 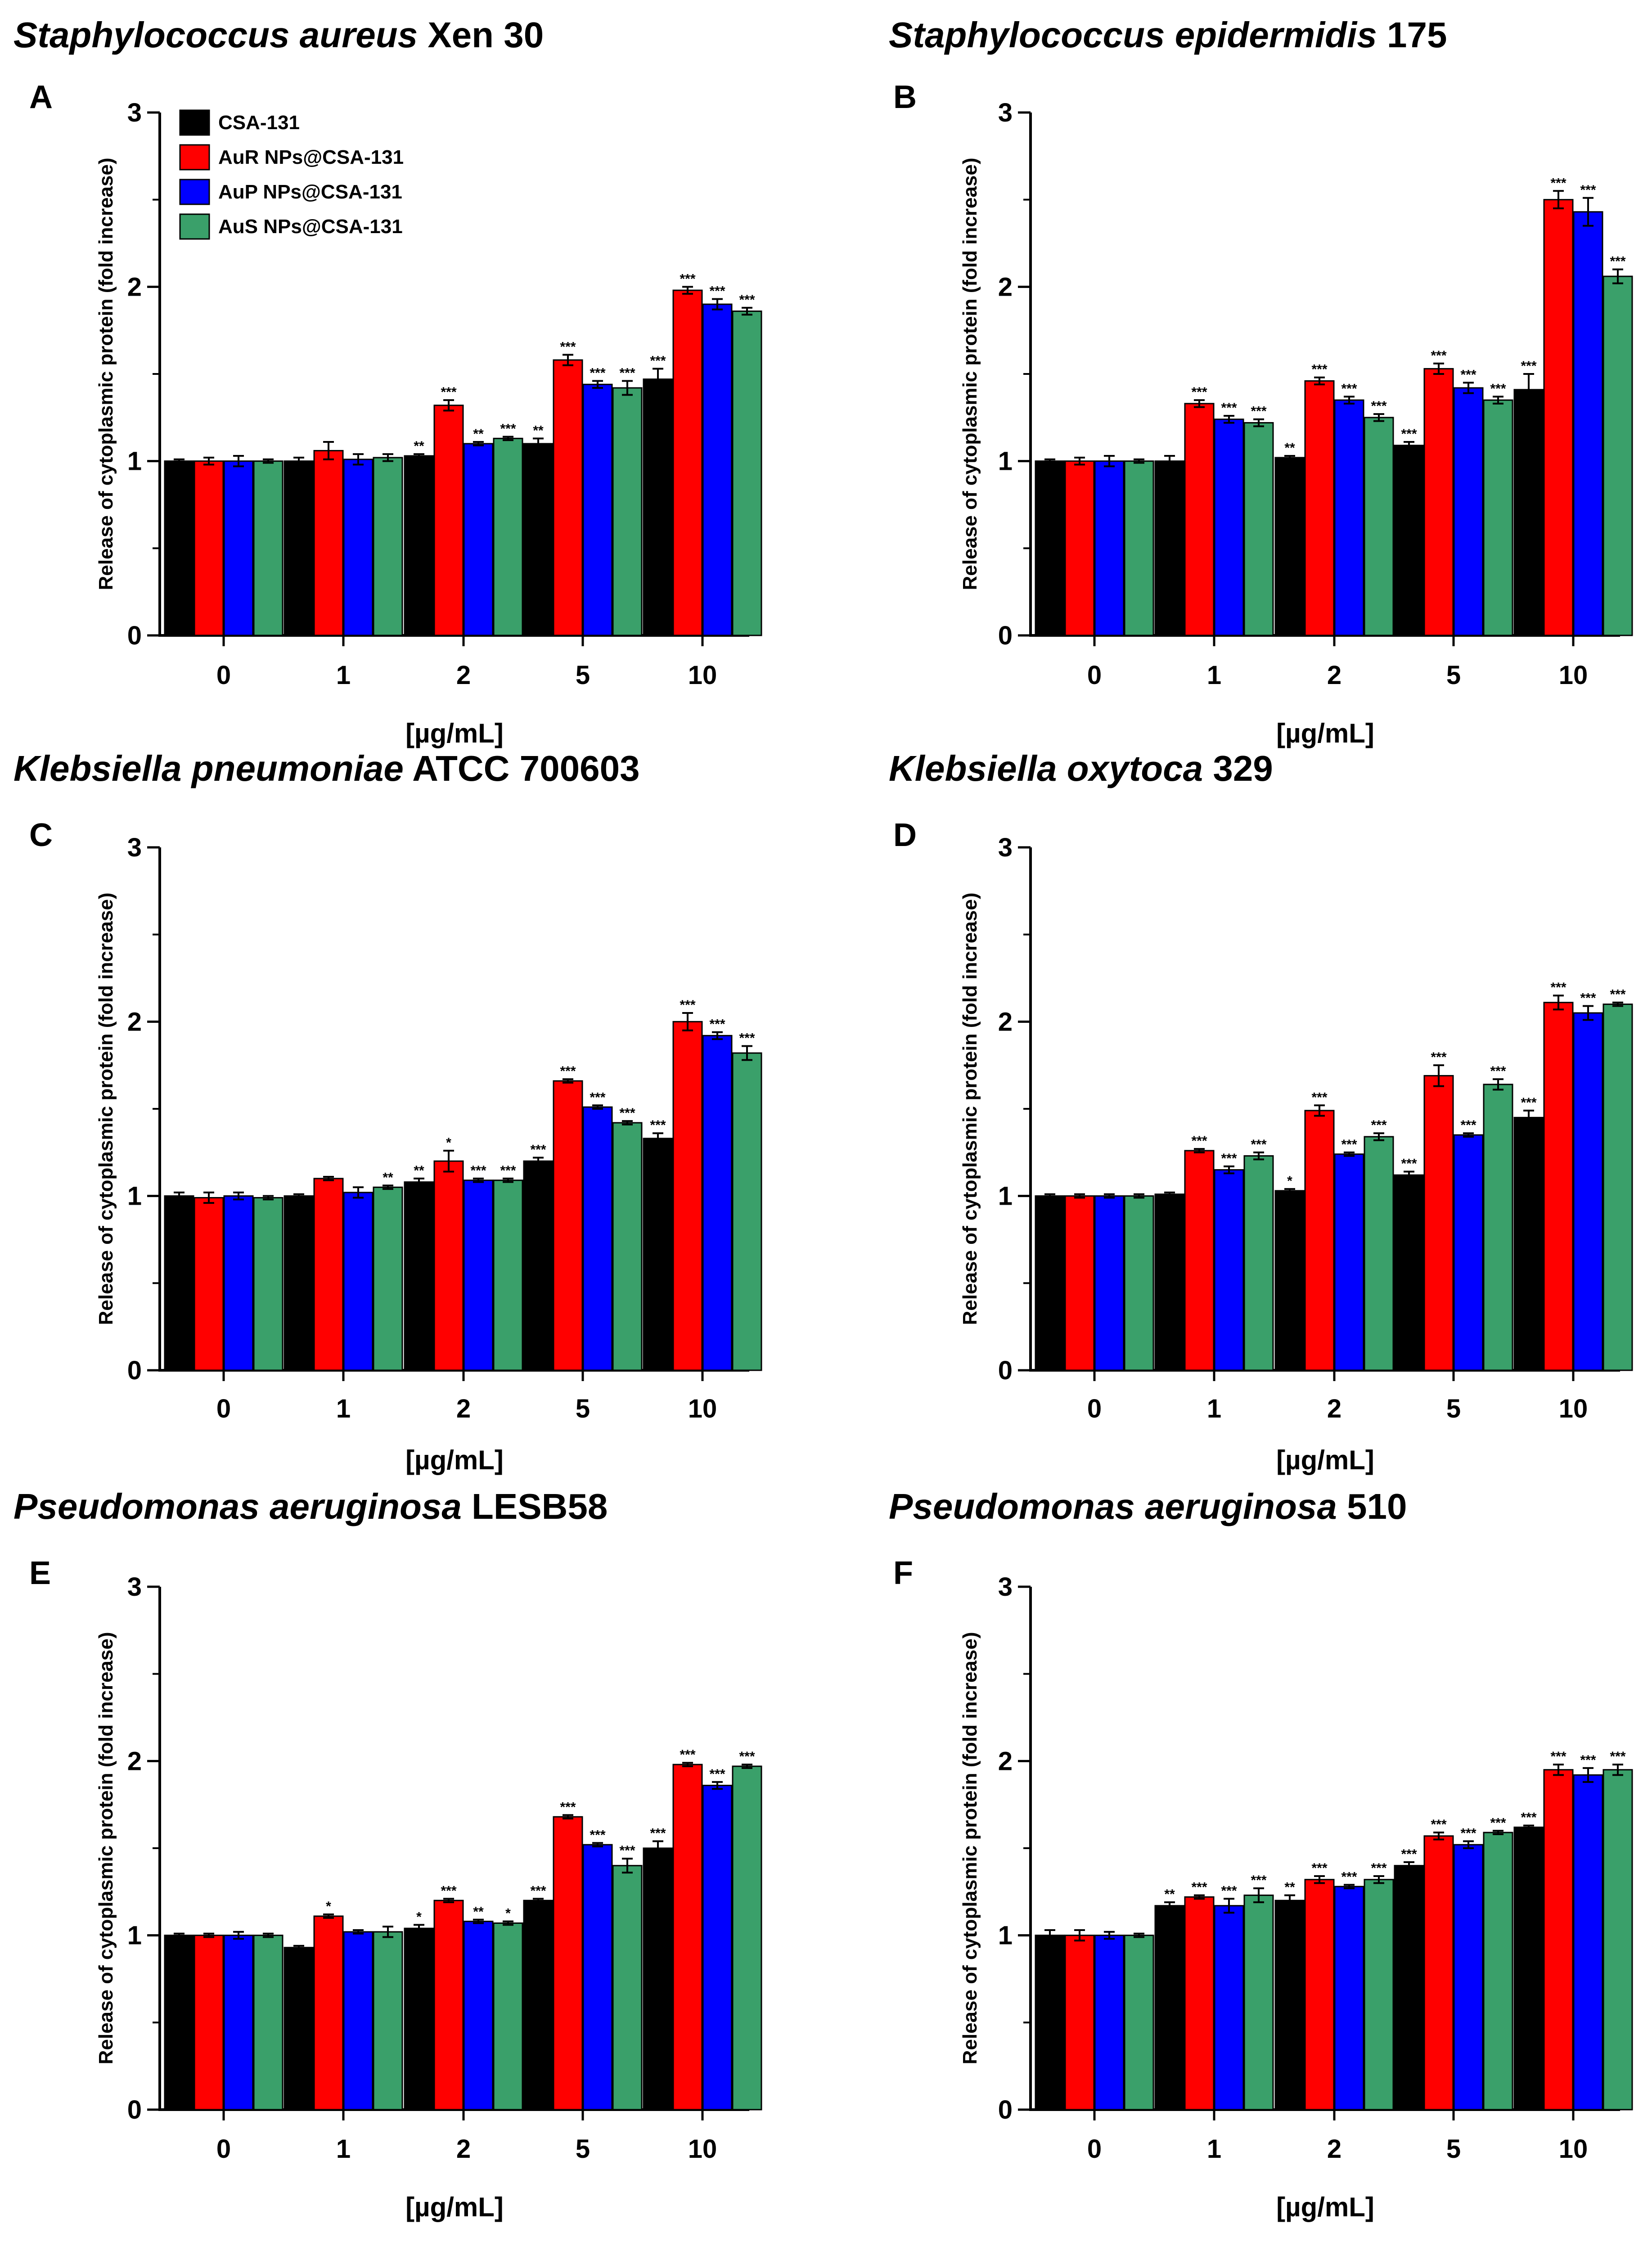 What do you see at coordinates (238, 1506) in the screenshot?
I see `panel-title-species: Pseudomonas aeruginosa` at bounding box center [238, 1506].